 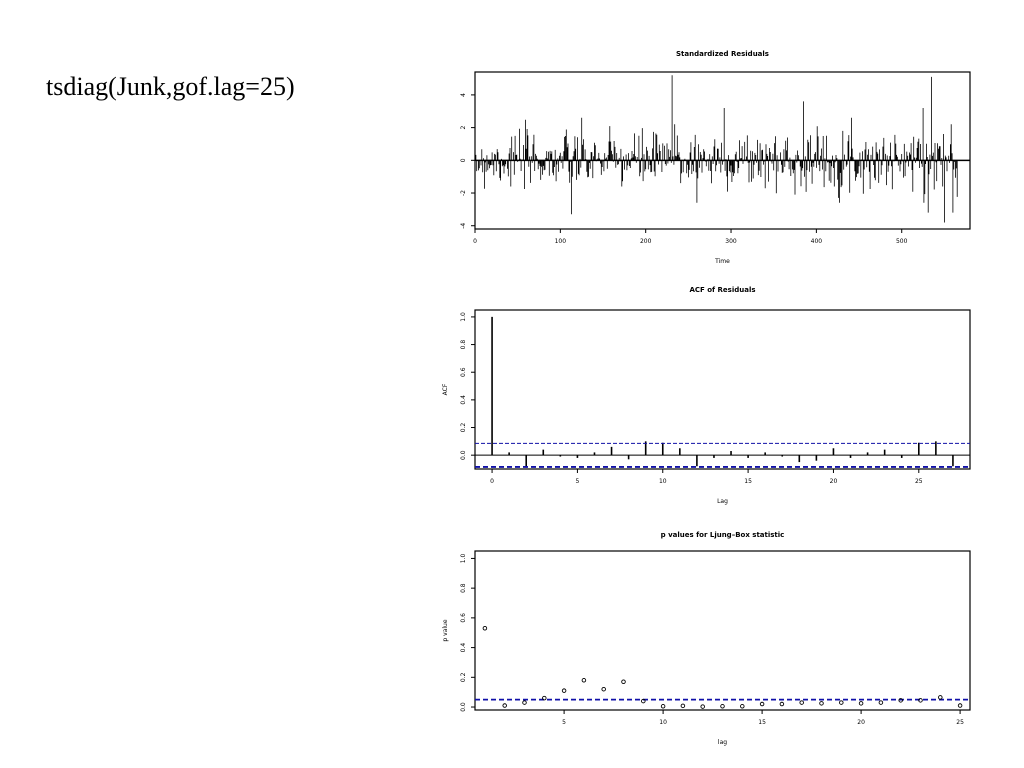 I want to click on x-axis-label: Lag, so click(x=722, y=501).